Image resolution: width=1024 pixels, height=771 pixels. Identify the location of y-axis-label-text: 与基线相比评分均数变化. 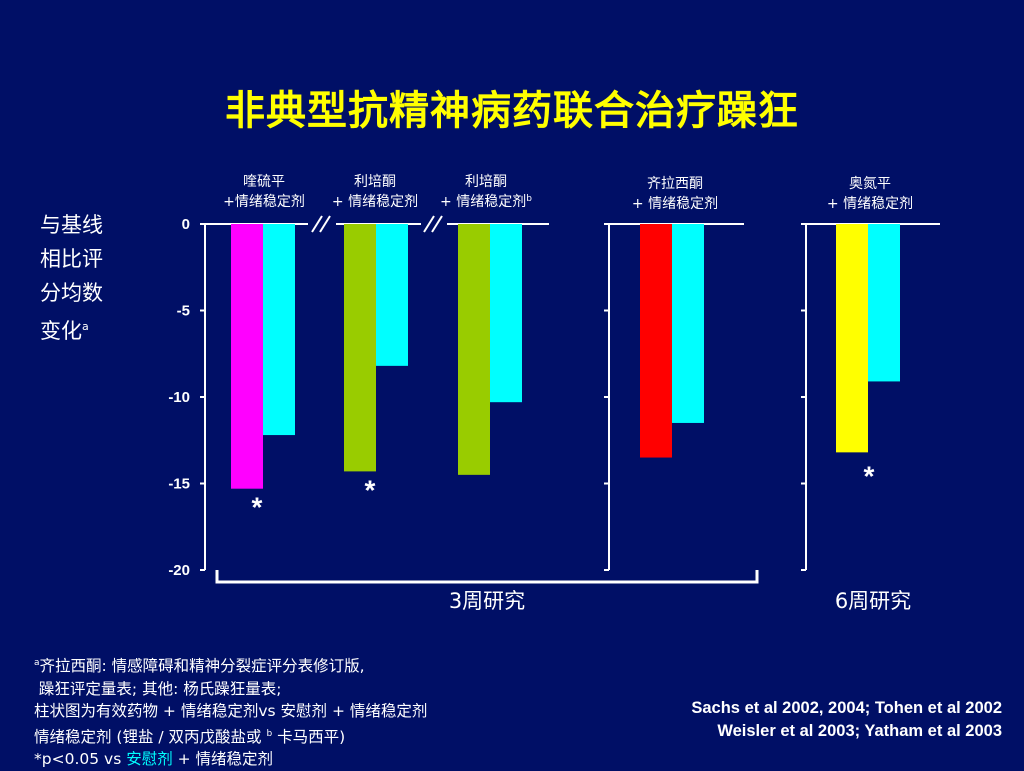
(71, 278).